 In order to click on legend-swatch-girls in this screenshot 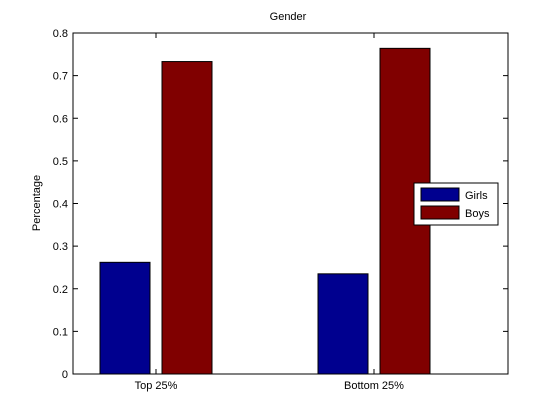, I will do `click(440, 194)`.